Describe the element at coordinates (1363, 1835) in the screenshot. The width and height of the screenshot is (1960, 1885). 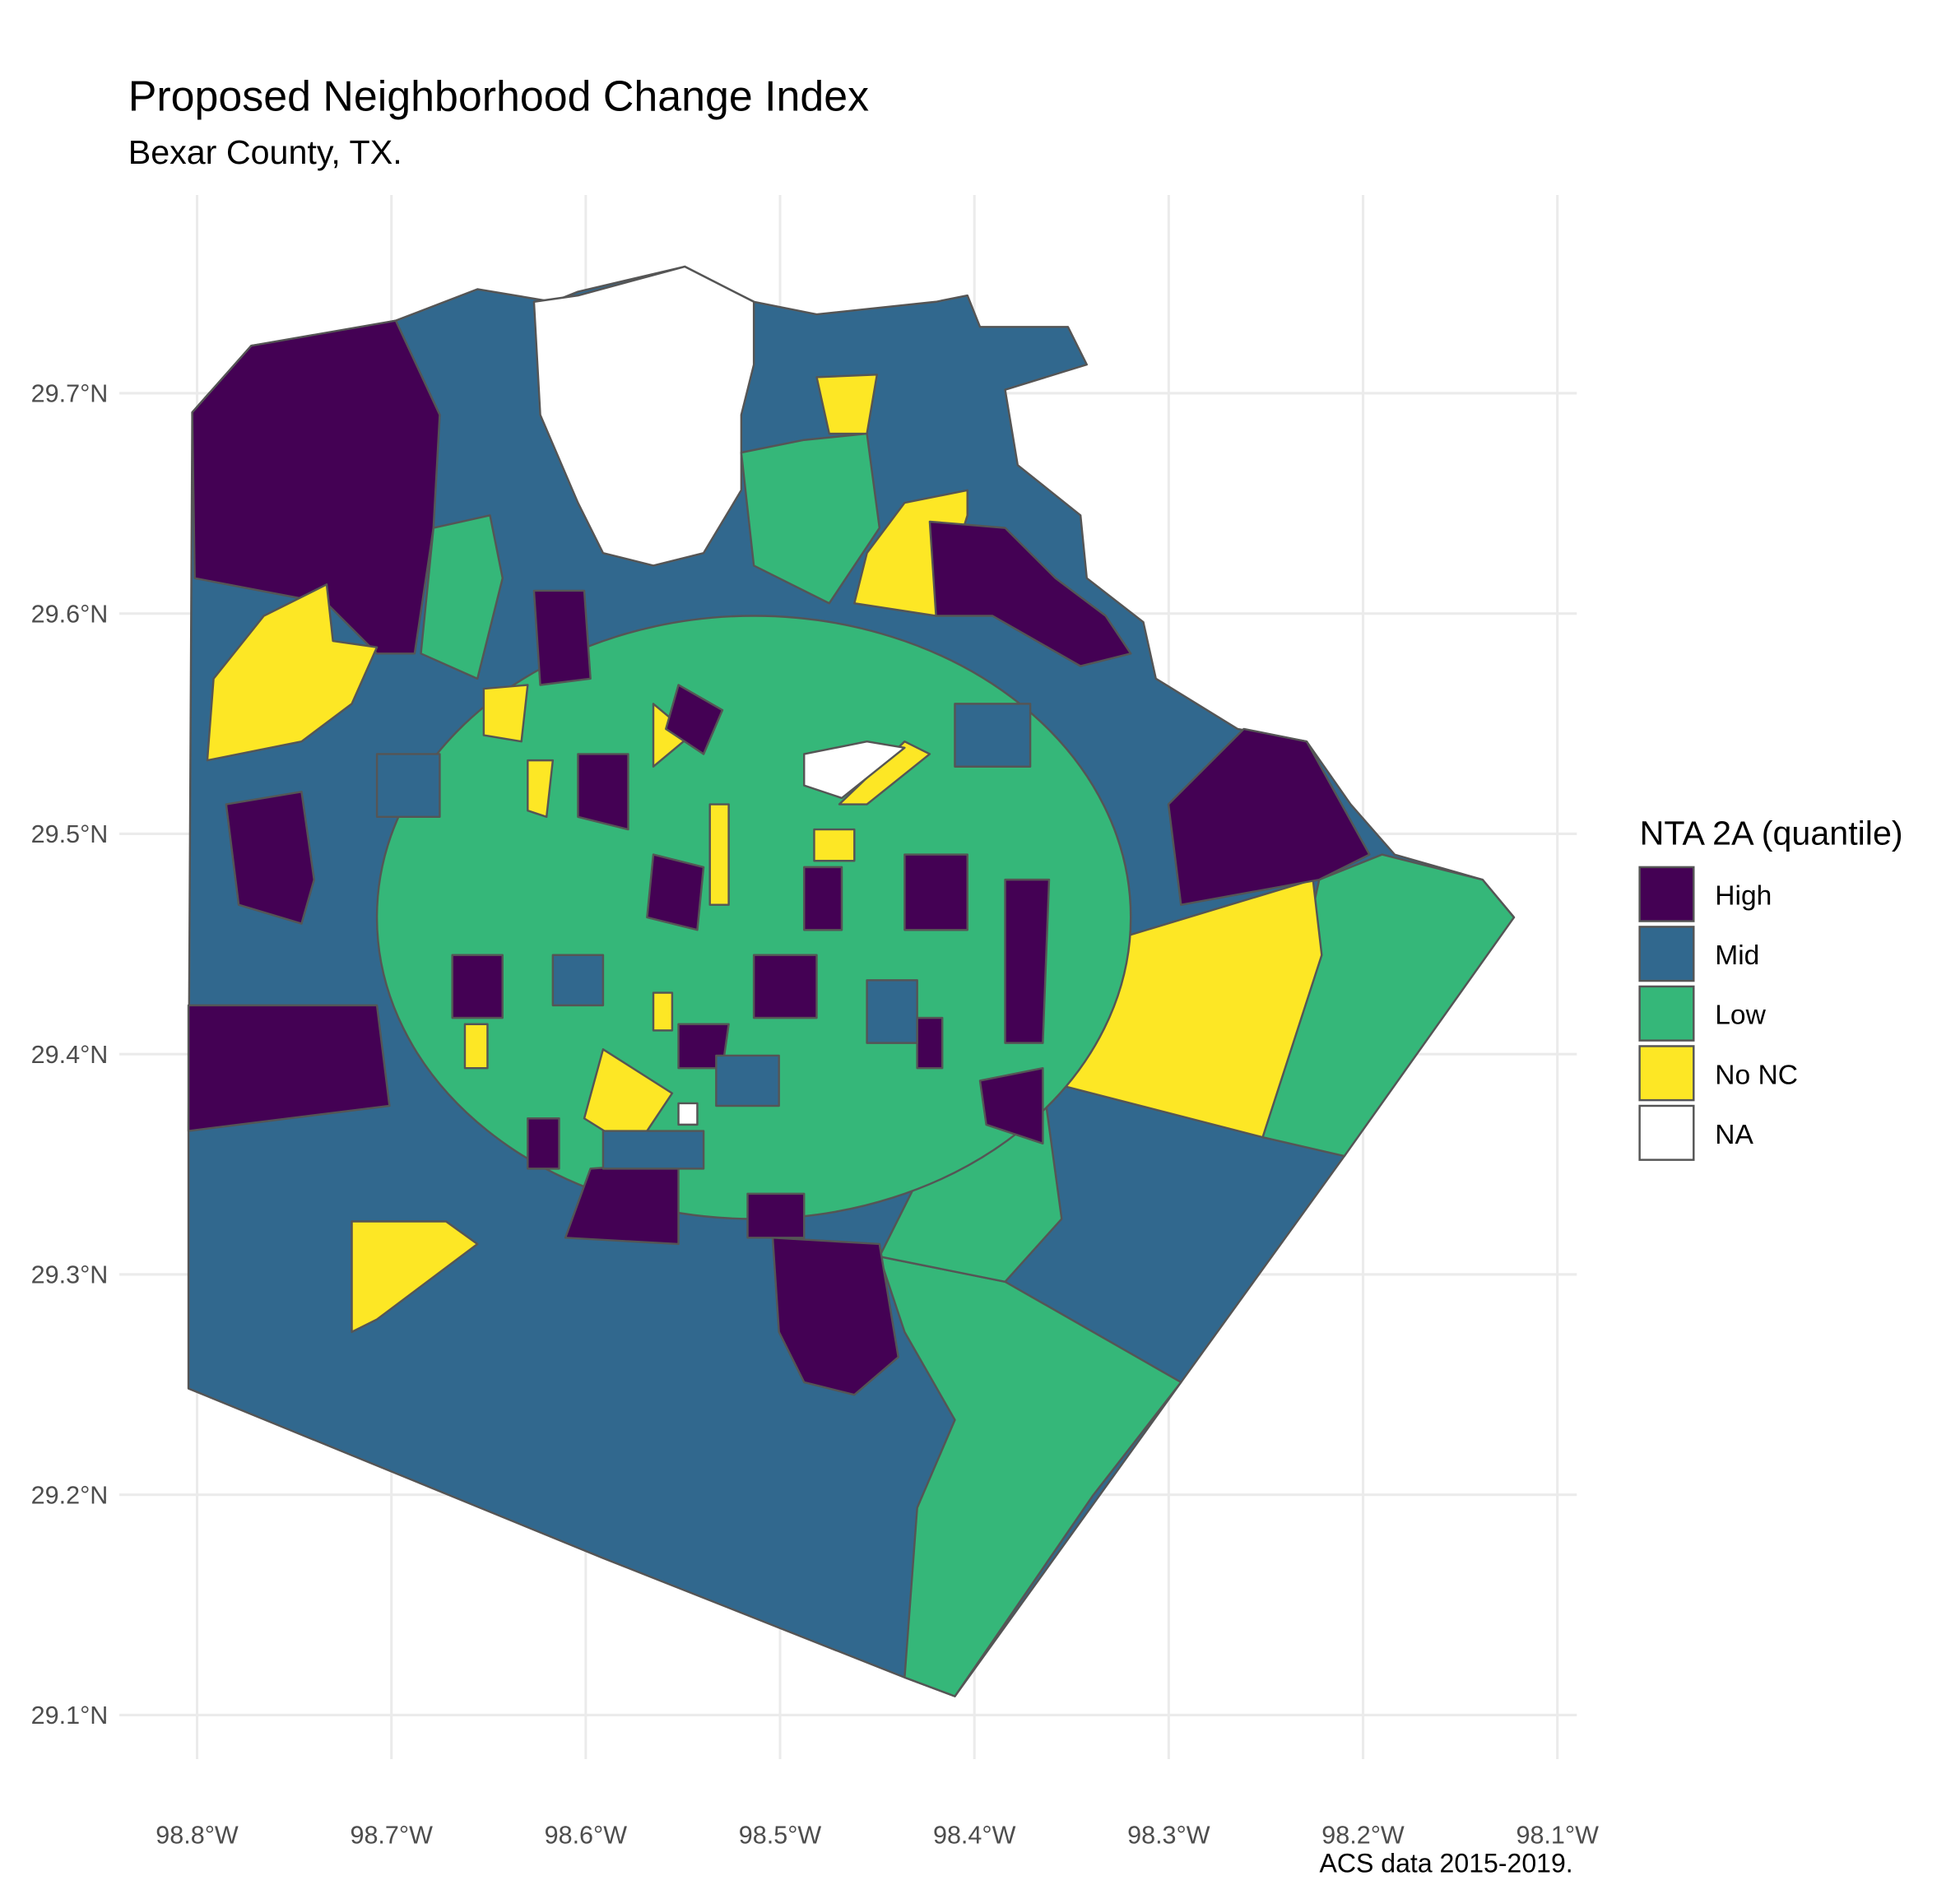
I see `x-tick-label: 98.2°W` at that location.